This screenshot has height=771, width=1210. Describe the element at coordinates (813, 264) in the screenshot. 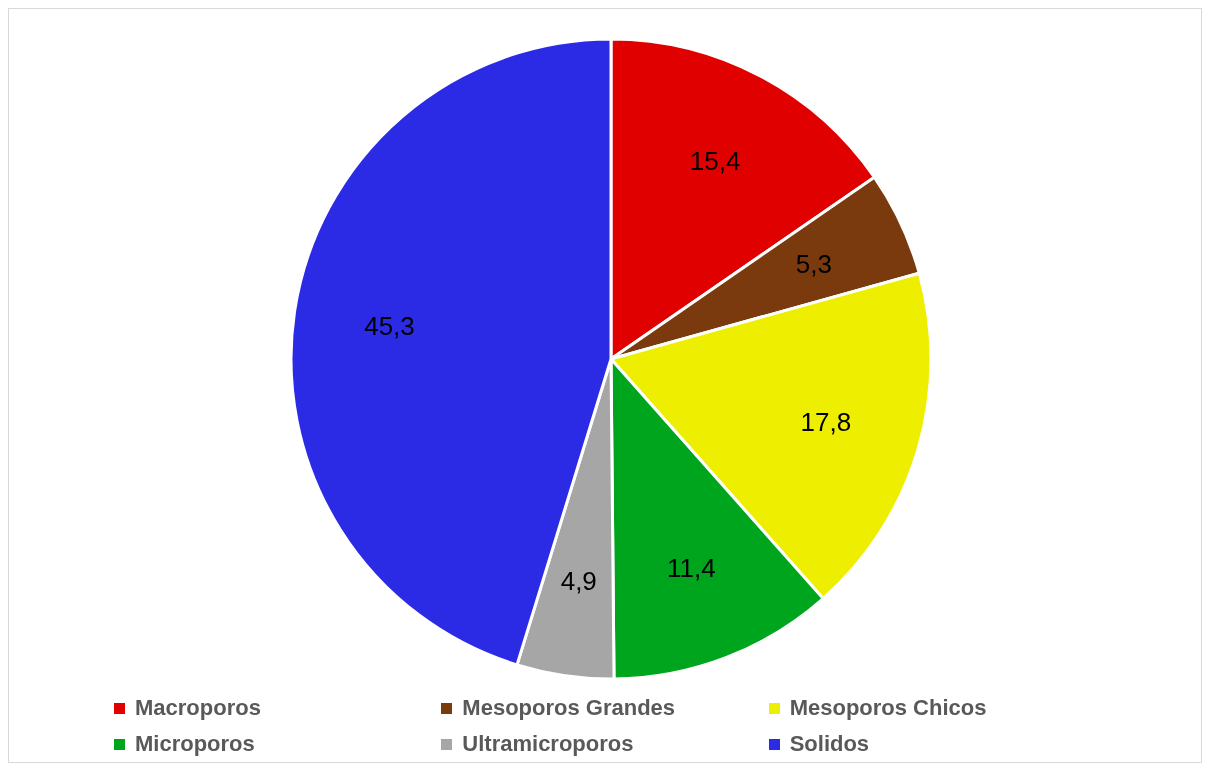

I see `data-label: 5,3` at that location.